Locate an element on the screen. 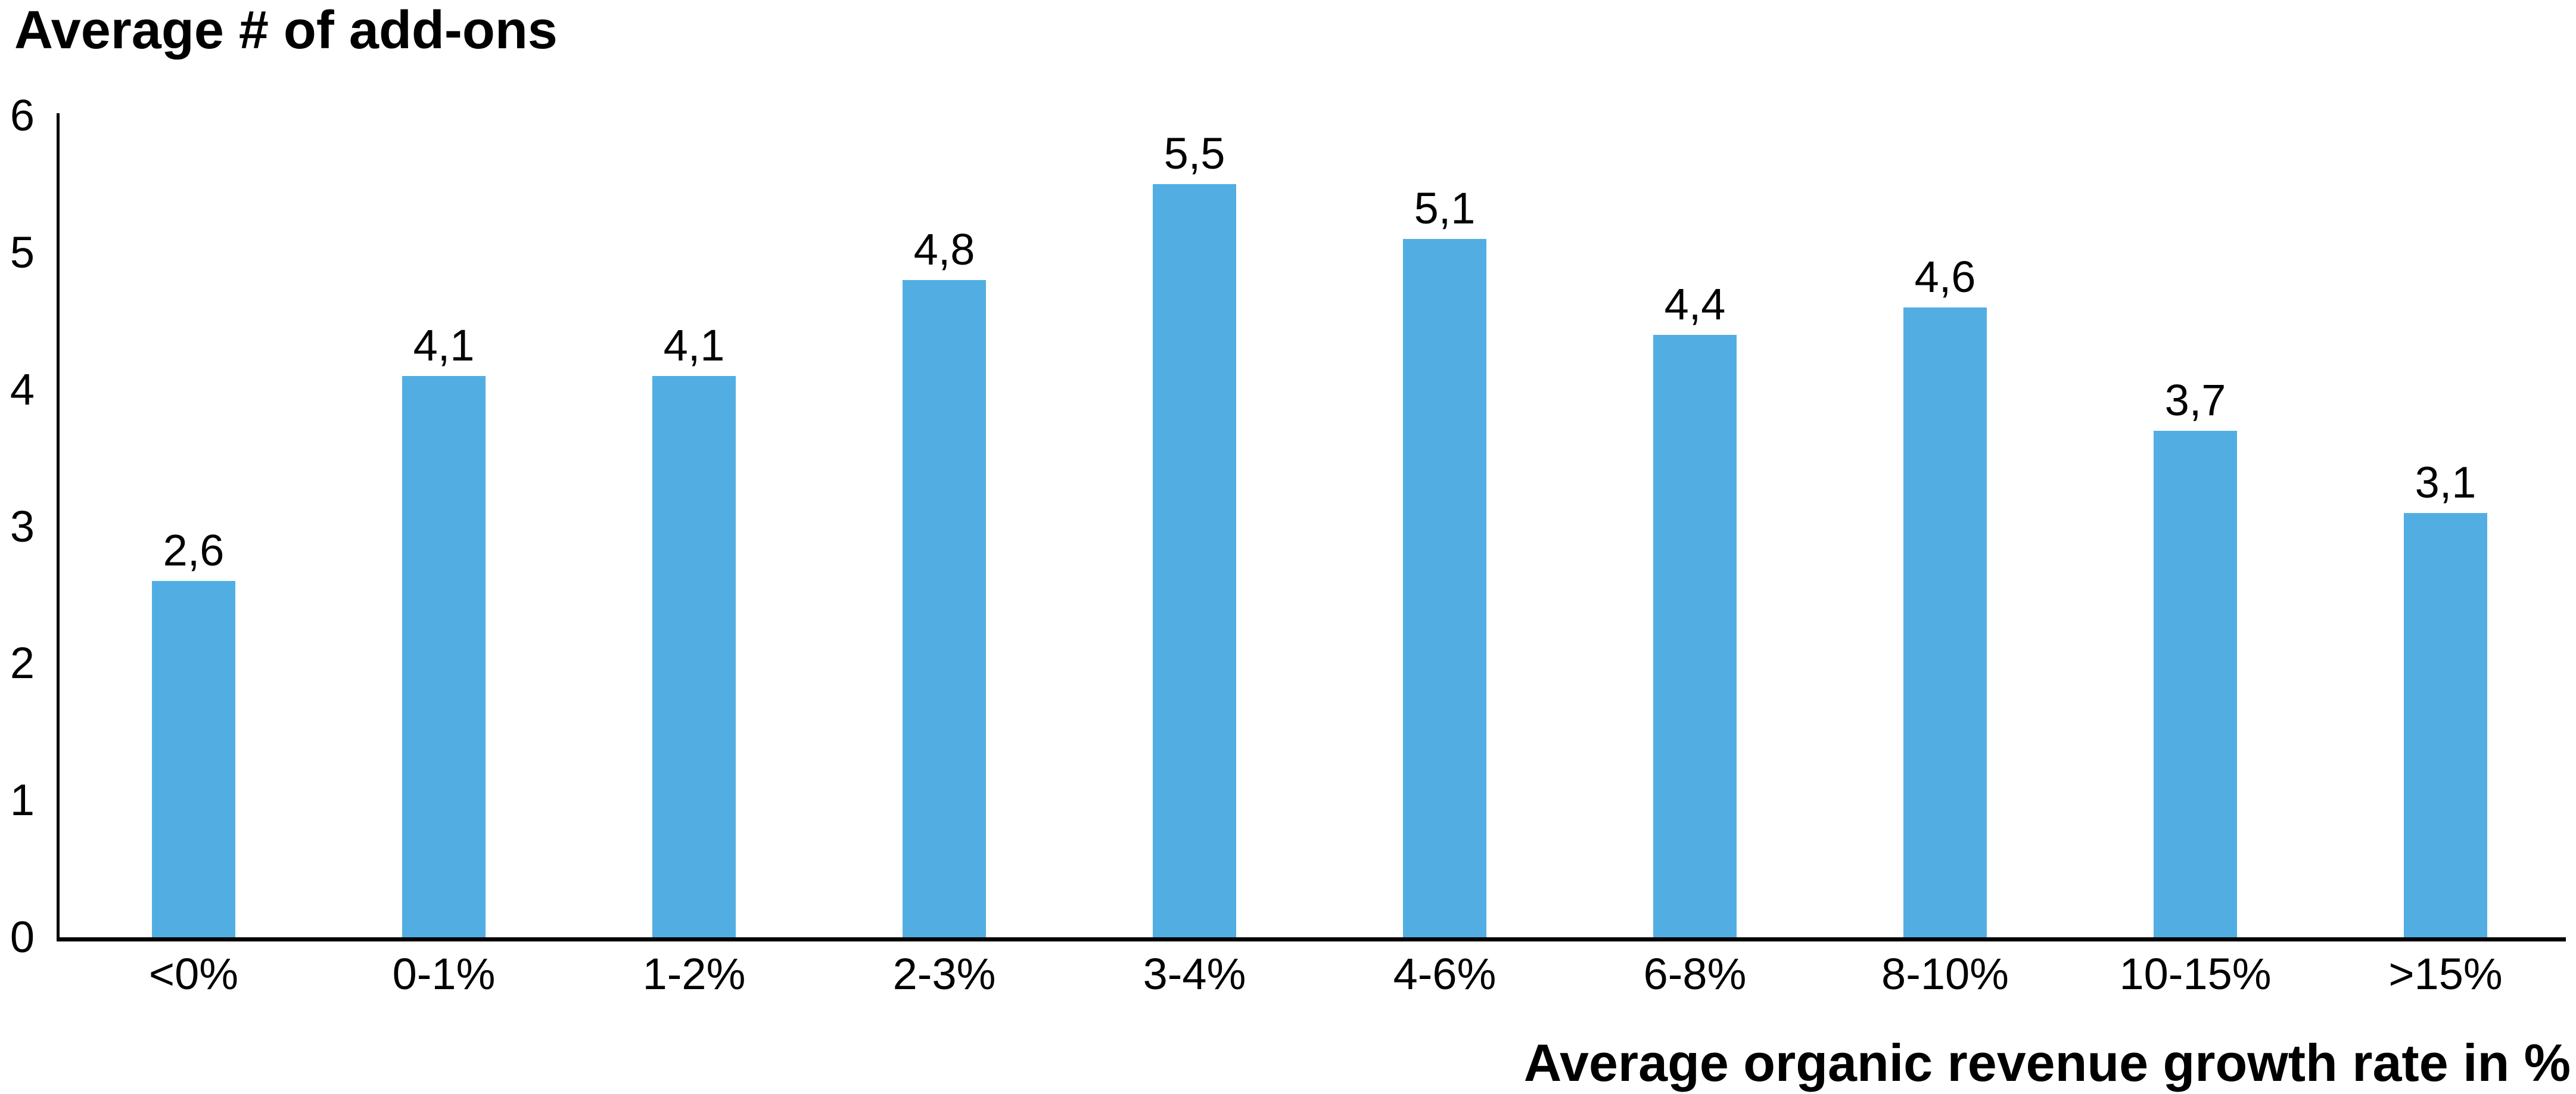 Image resolution: width=2576 pixels, height=1094 pixels. bar-value-label: 5,5 is located at coordinates (1194, 153).